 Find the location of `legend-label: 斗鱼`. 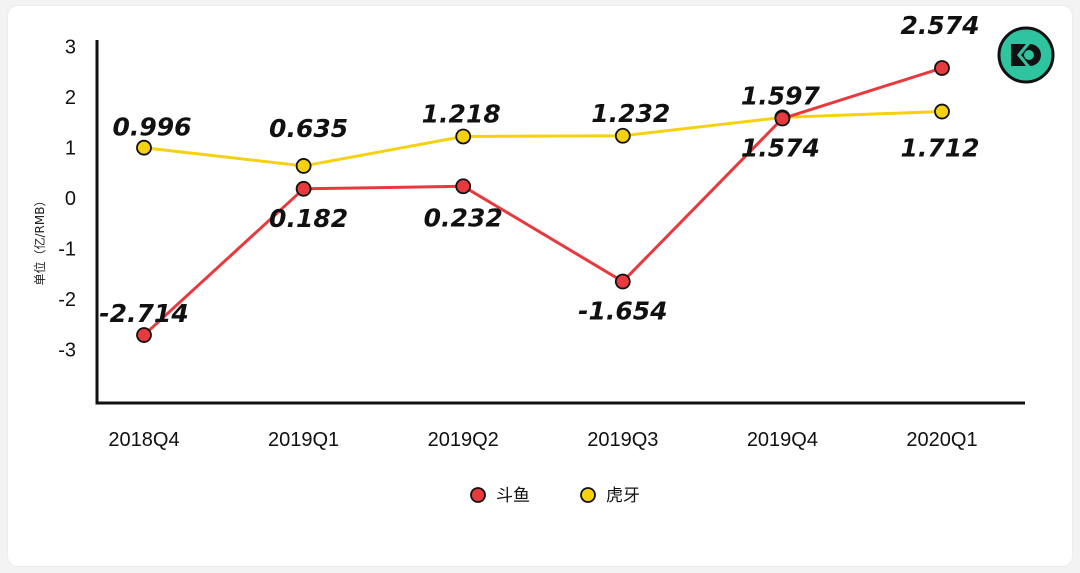

legend-label: 斗鱼 is located at coordinates (513, 496).